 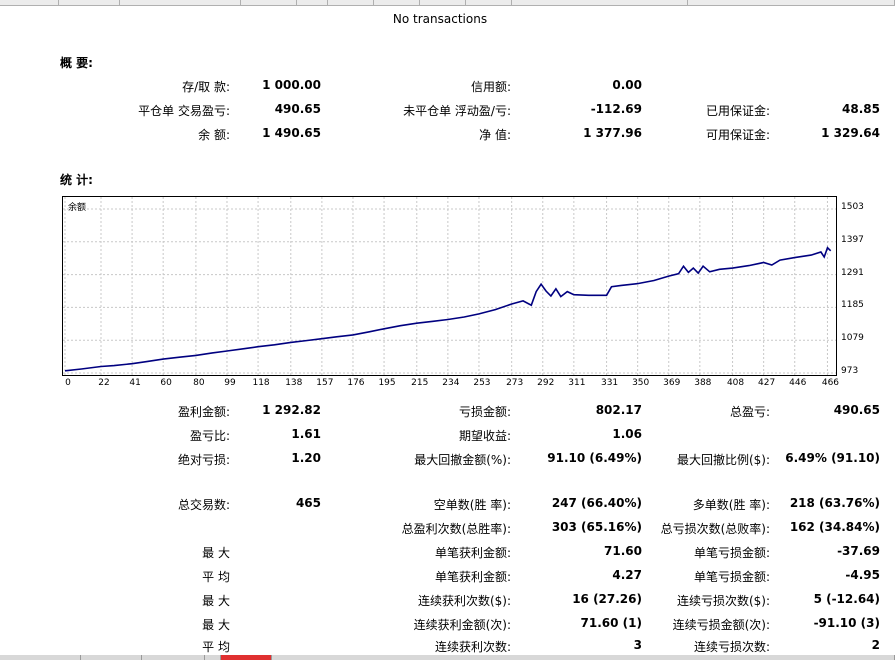 What do you see at coordinates (627, 434) in the screenshot?
I see `stat-value: 1.06` at bounding box center [627, 434].